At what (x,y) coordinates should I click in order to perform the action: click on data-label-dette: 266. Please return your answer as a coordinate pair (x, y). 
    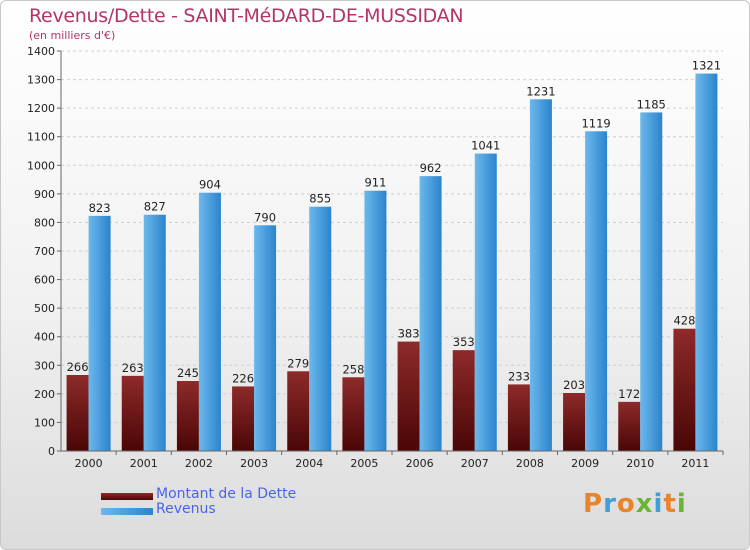
    Looking at the image, I should click on (78, 367).